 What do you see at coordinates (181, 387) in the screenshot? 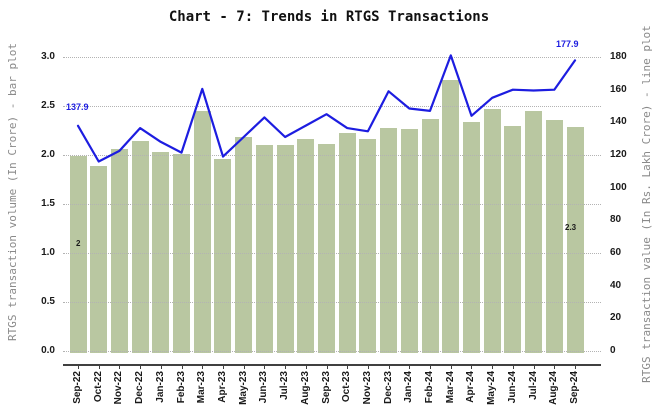
I see `x-axis-label-Feb-23: Feb-23` at bounding box center [181, 387].